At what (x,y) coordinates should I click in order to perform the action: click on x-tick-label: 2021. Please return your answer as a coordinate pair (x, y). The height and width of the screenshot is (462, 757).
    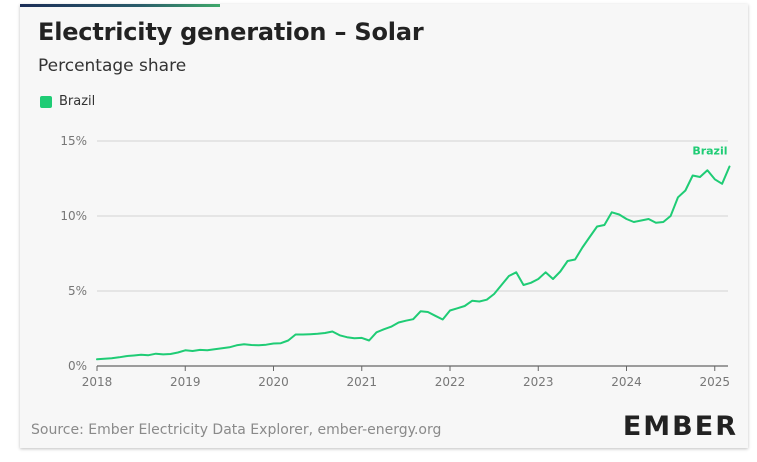
    Looking at the image, I should click on (361, 382).